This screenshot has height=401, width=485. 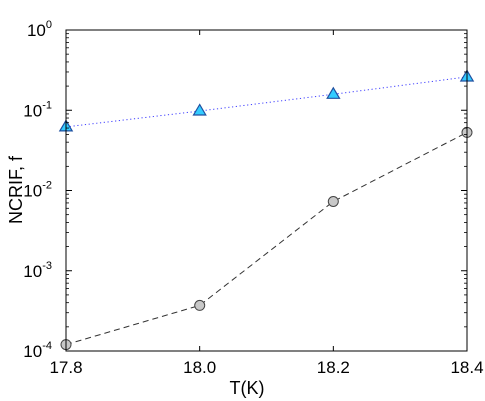 I want to click on y-tick-label-3: 10⁻², so click(x=37, y=190).